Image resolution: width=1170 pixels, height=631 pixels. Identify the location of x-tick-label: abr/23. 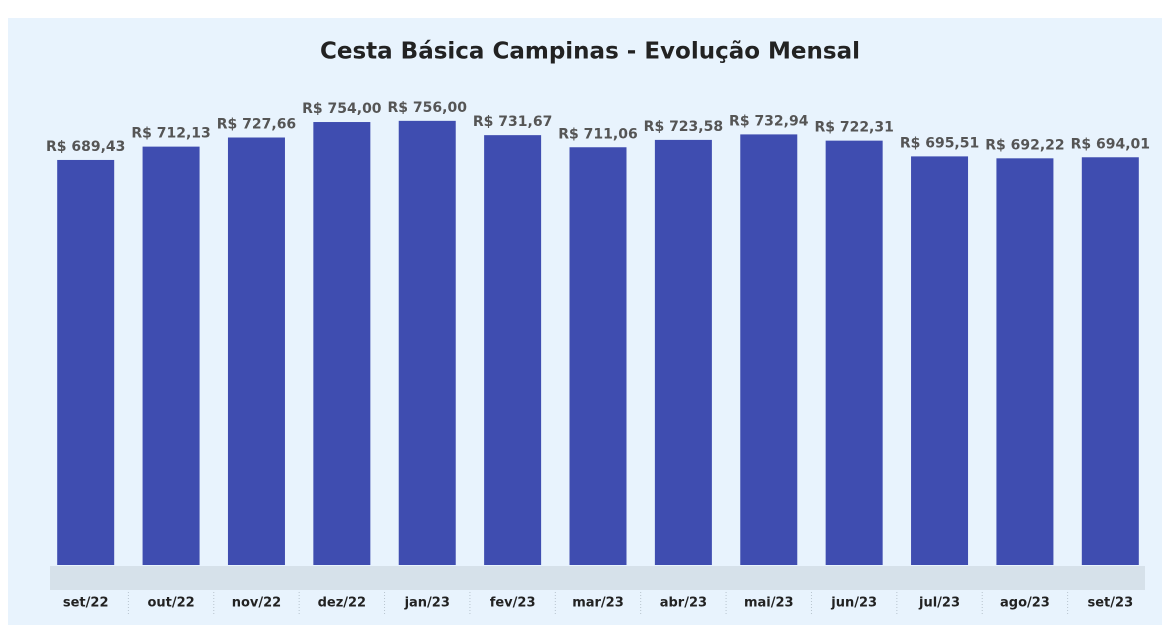
(683, 603).